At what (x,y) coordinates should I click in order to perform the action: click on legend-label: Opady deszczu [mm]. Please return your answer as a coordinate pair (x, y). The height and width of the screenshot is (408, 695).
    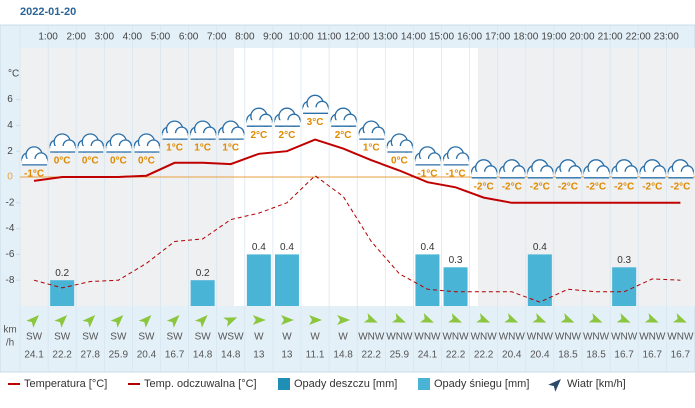
    Looking at the image, I should click on (345, 384).